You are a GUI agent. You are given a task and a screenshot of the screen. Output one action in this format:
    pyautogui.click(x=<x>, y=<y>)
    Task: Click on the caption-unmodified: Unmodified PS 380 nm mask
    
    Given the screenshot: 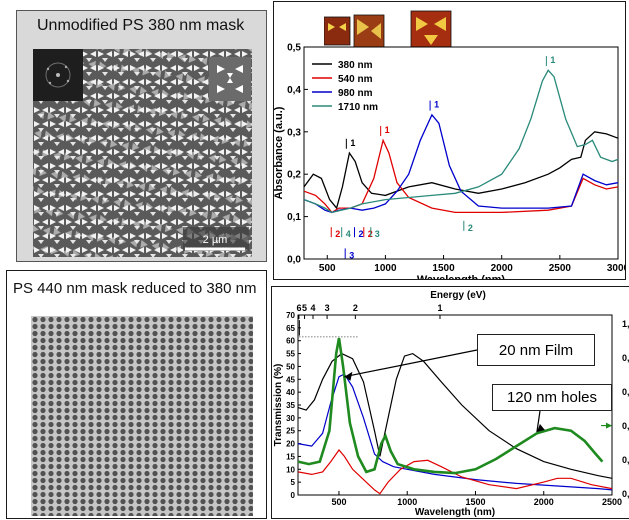 What is the action you would take?
    pyautogui.click(x=141, y=25)
    